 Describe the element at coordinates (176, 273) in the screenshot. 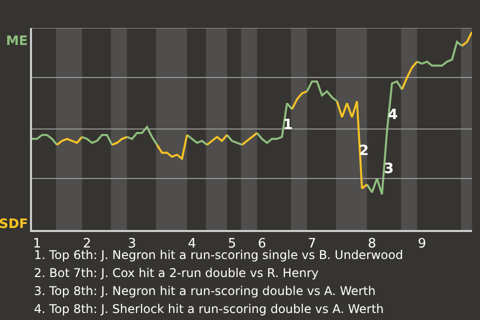

I see `text: 2. Bot 7th: J. Cox hit a 2-run double vs R. Henry` at that location.